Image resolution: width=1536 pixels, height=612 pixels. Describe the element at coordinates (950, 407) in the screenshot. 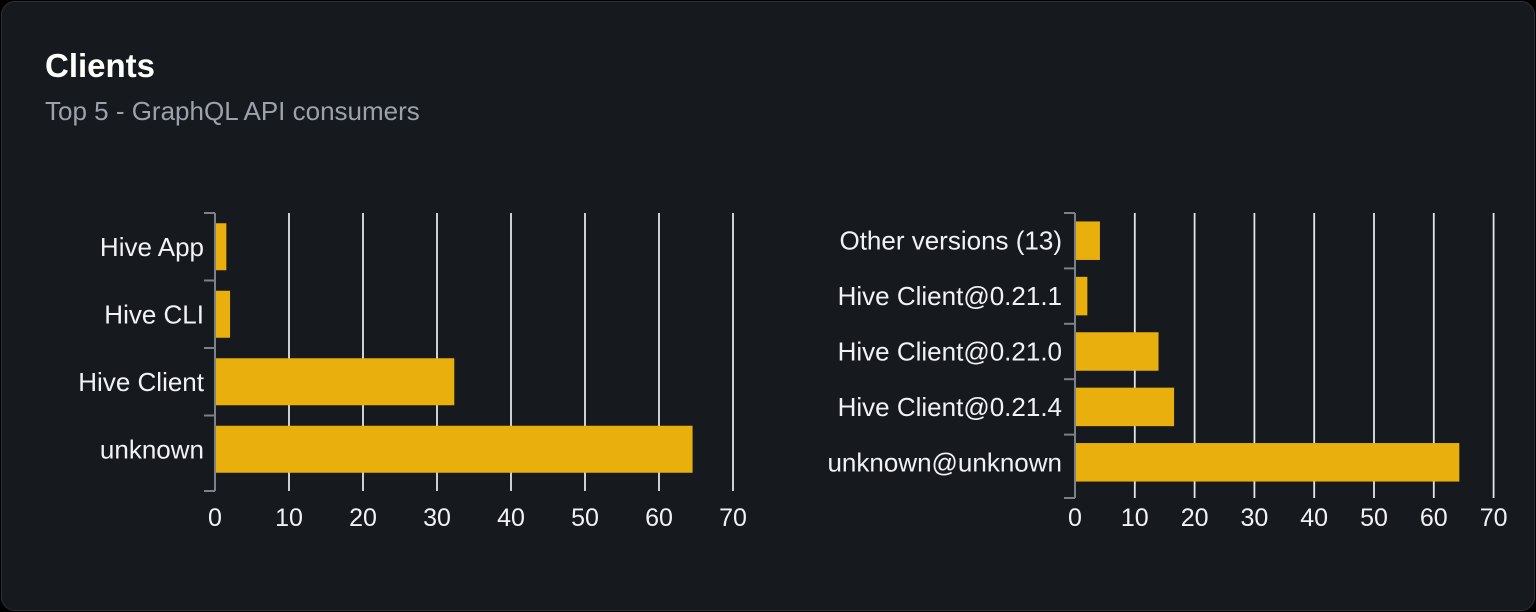

I see `category-label: Hive Client@0.21.4` at that location.